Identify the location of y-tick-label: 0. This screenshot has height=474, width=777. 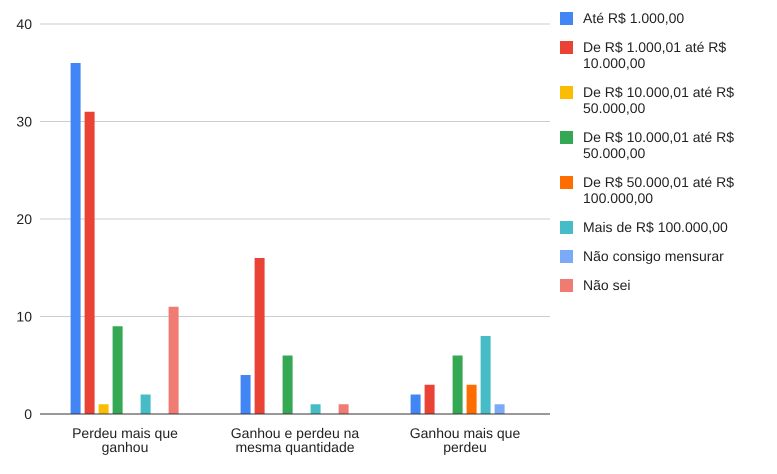
(28, 414).